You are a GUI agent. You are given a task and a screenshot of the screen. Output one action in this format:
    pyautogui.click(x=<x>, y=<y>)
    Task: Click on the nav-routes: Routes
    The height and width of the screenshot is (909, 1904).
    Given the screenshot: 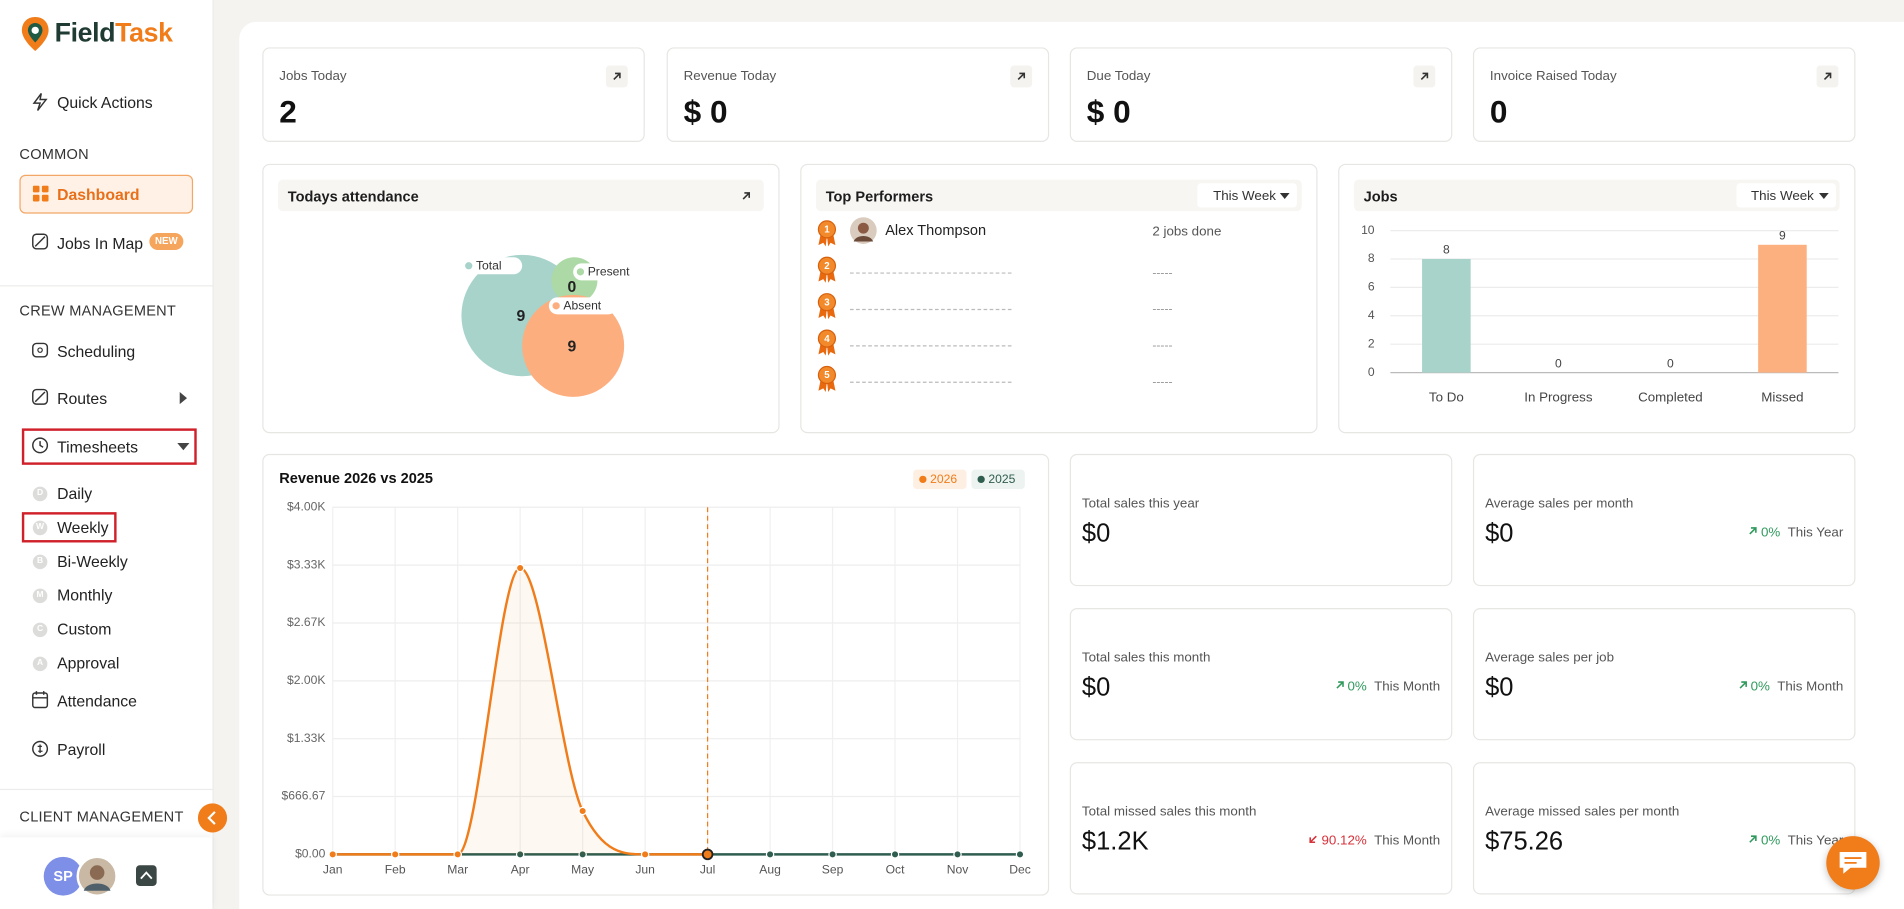 What is the action you would take?
    pyautogui.click(x=82, y=398)
    